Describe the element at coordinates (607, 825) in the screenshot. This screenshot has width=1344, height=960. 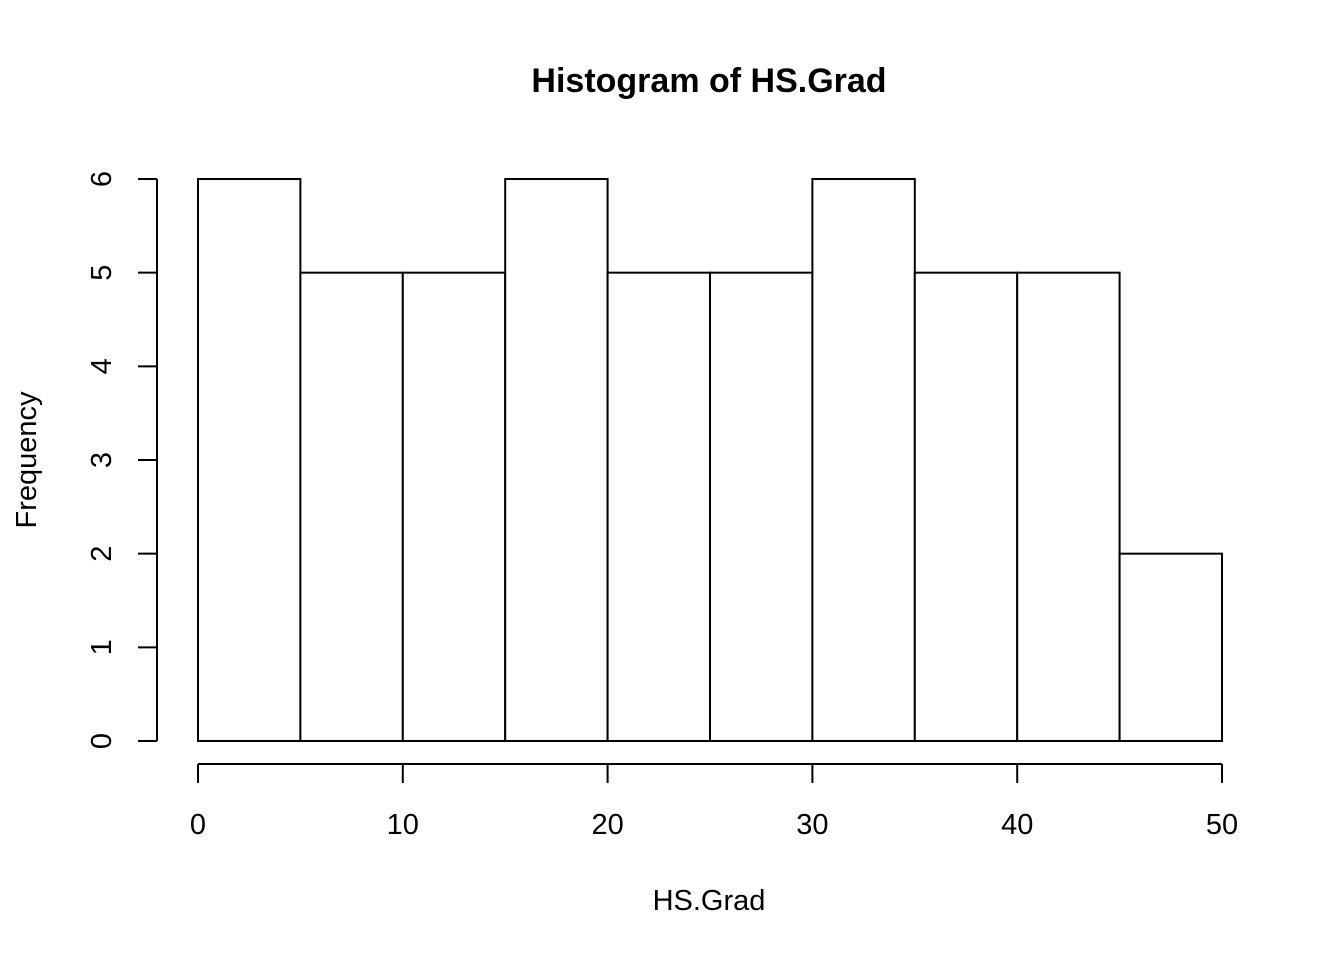
I see `x-tick-label: 20` at that location.